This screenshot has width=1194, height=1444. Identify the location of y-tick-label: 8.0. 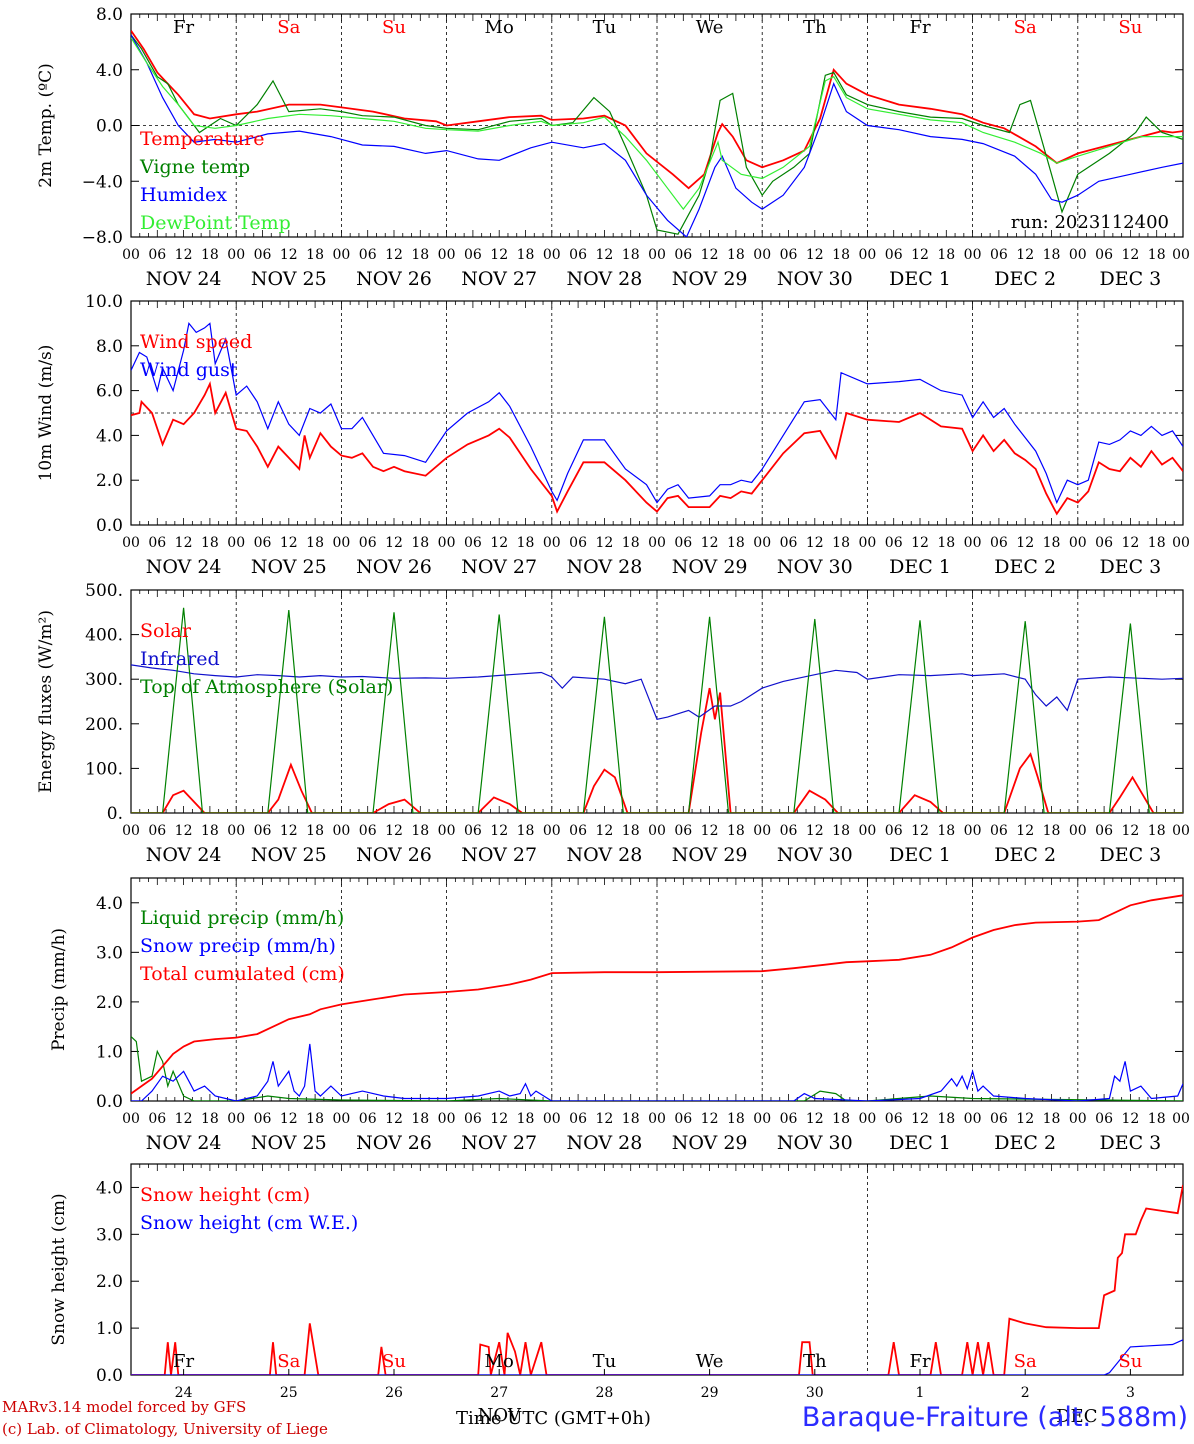
(109, 347).